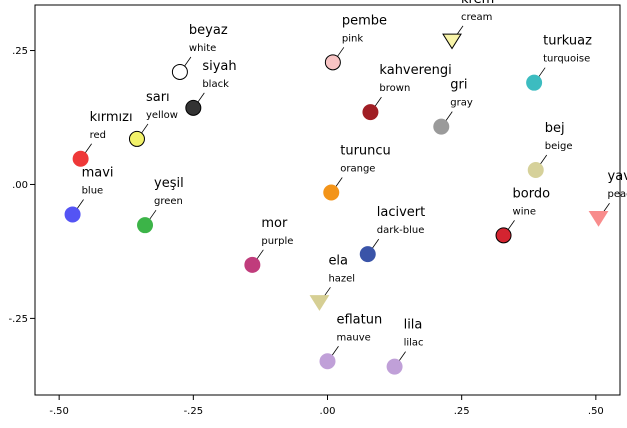 The width and height of the screenshot is (627, 428). I want to click on point-peach: yavruağzı peach, so click(607, 198).